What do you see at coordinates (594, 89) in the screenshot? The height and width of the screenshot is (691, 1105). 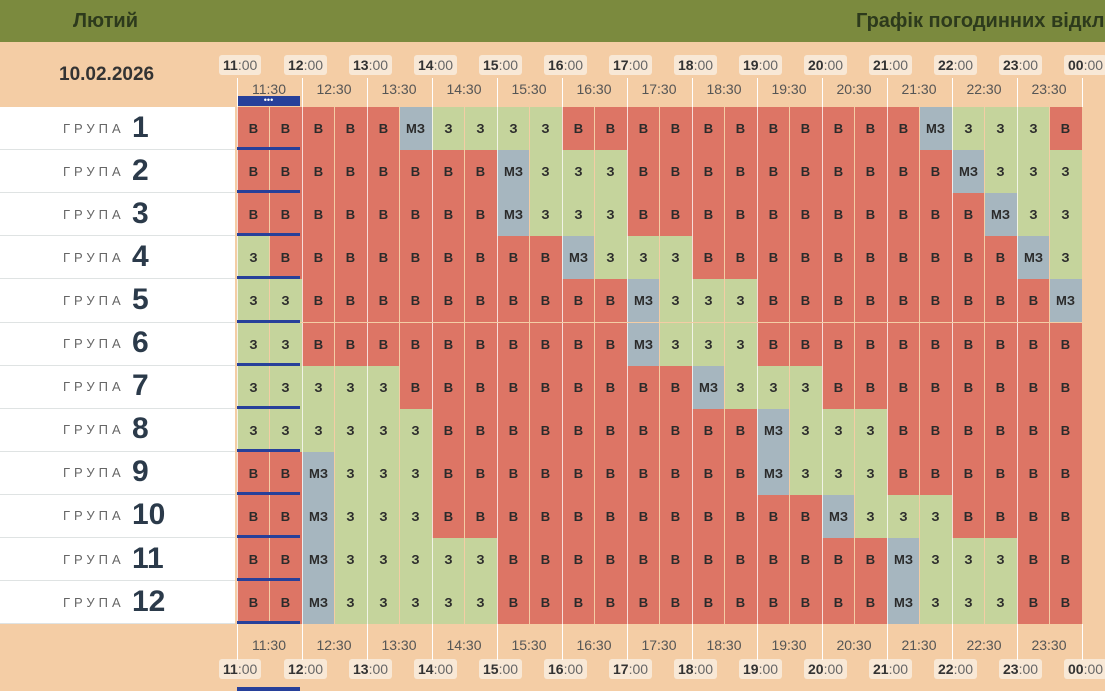 I see `half-hour-label-top: 16:30` at bounding box center [594, 89].